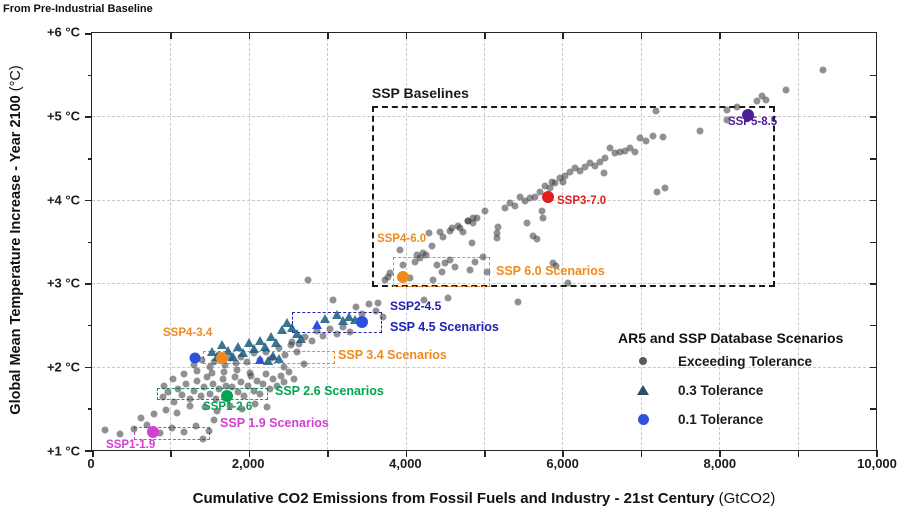  What do you see at coordinates (153, 431) in the screenshot?
I see `scenario-marker-SSP1-1.9` at bounding box center [153, 431].